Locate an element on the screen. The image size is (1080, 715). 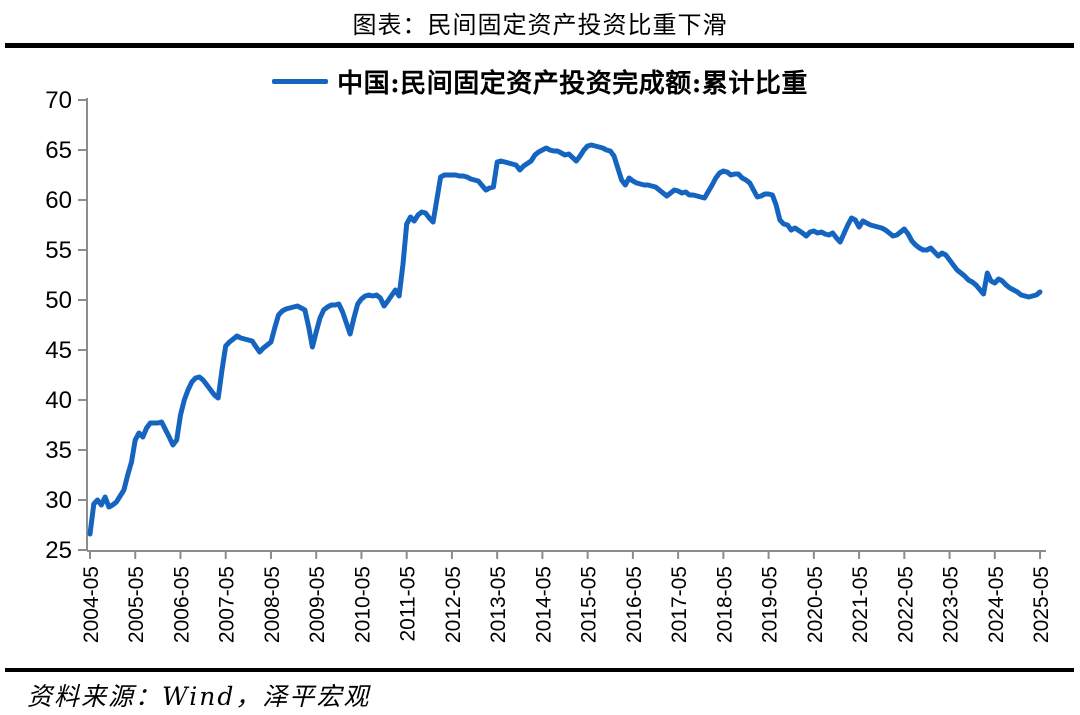
x-tick-label: 2010-05 is located at coordinates (362, 604).